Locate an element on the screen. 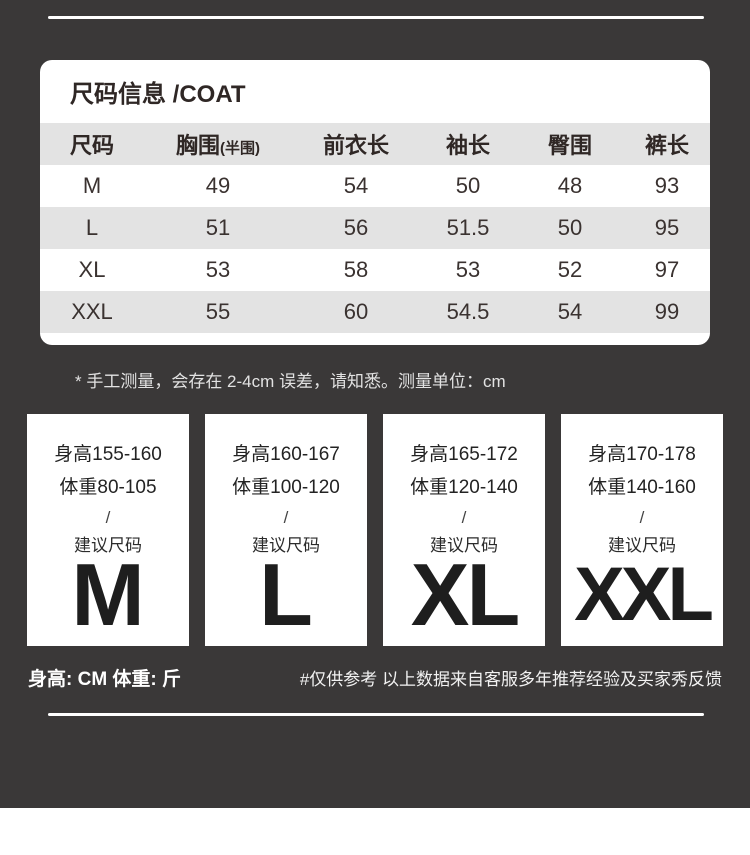 This screenshot has height=855, width=750. fit-size-value: L is located at coordinates (286, 594).